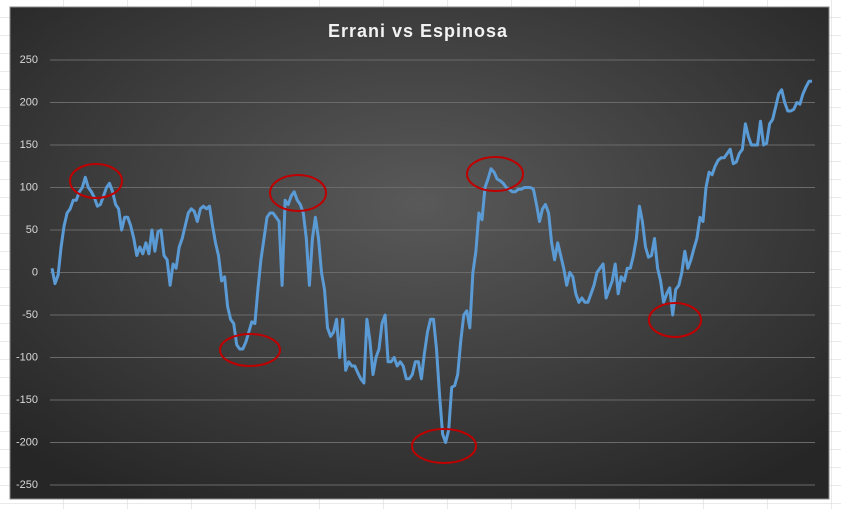 Image resolution: width=841 pixels, height=514 pixels. What do you see at coordinates (29, 145) in the screenshot?
I see `y-tick-label: 150` at bounding box center [29, 145].